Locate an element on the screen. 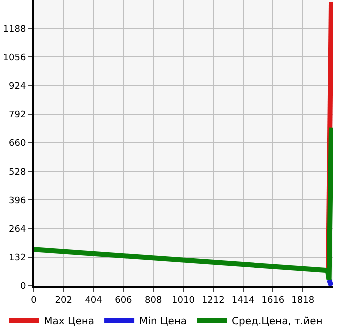 The height and width of the screenshot is (335, 345). x-tick-label: 1414 is located at coordinates (244, 301).